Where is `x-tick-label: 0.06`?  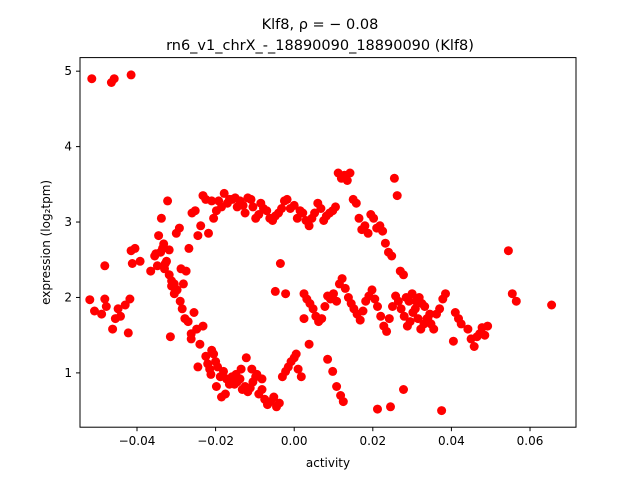 x-tick-label: 0.06 is located at coordinates (530, 441).